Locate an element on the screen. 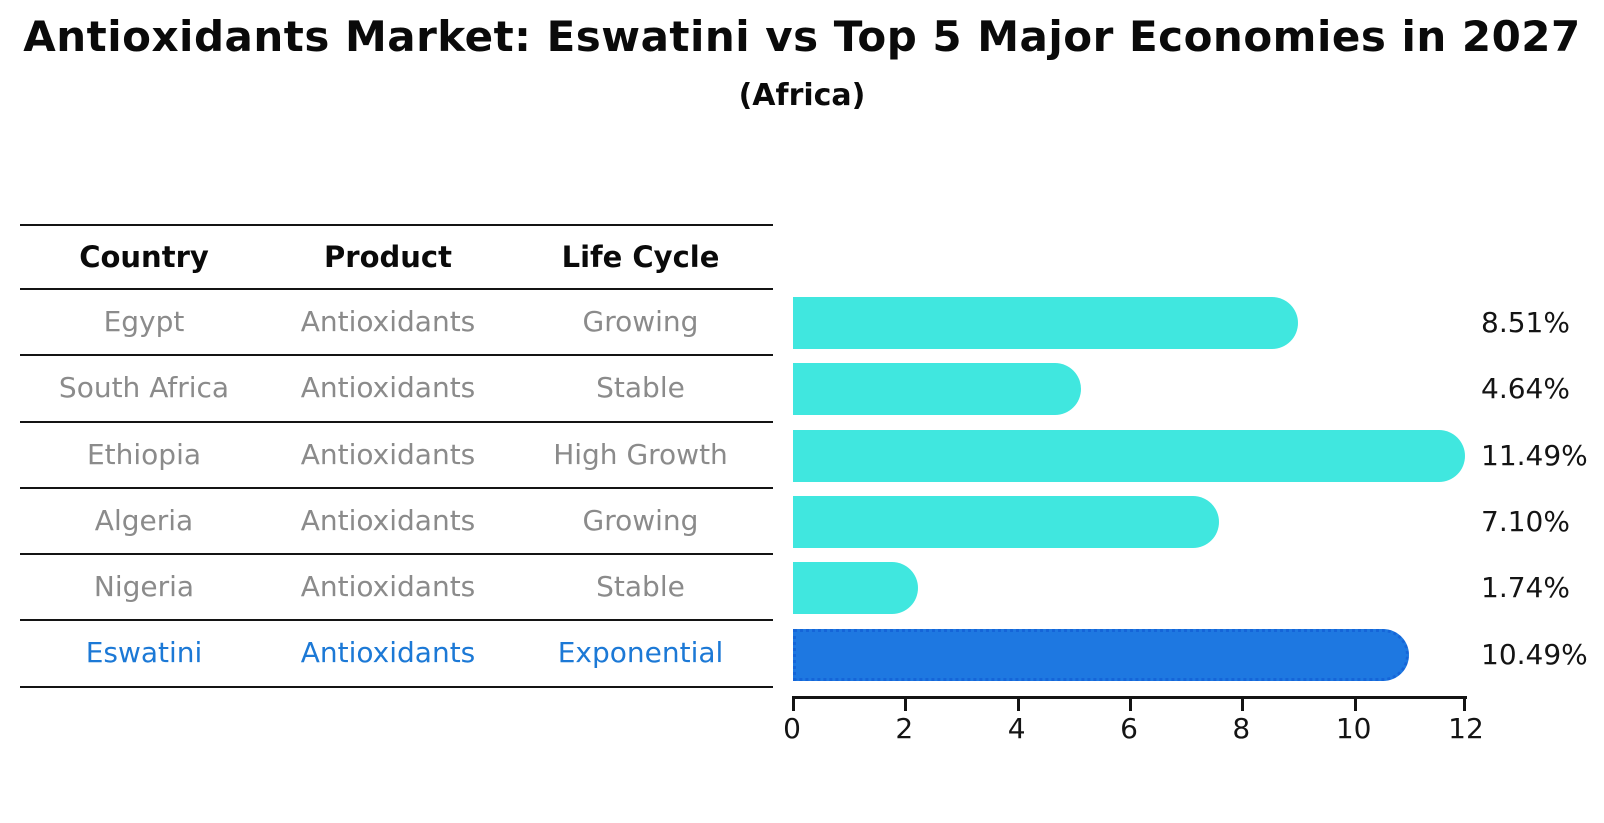 This screenshot has height=823, width=1604. cell-country: Algeria is located at coordinates (144, 520).